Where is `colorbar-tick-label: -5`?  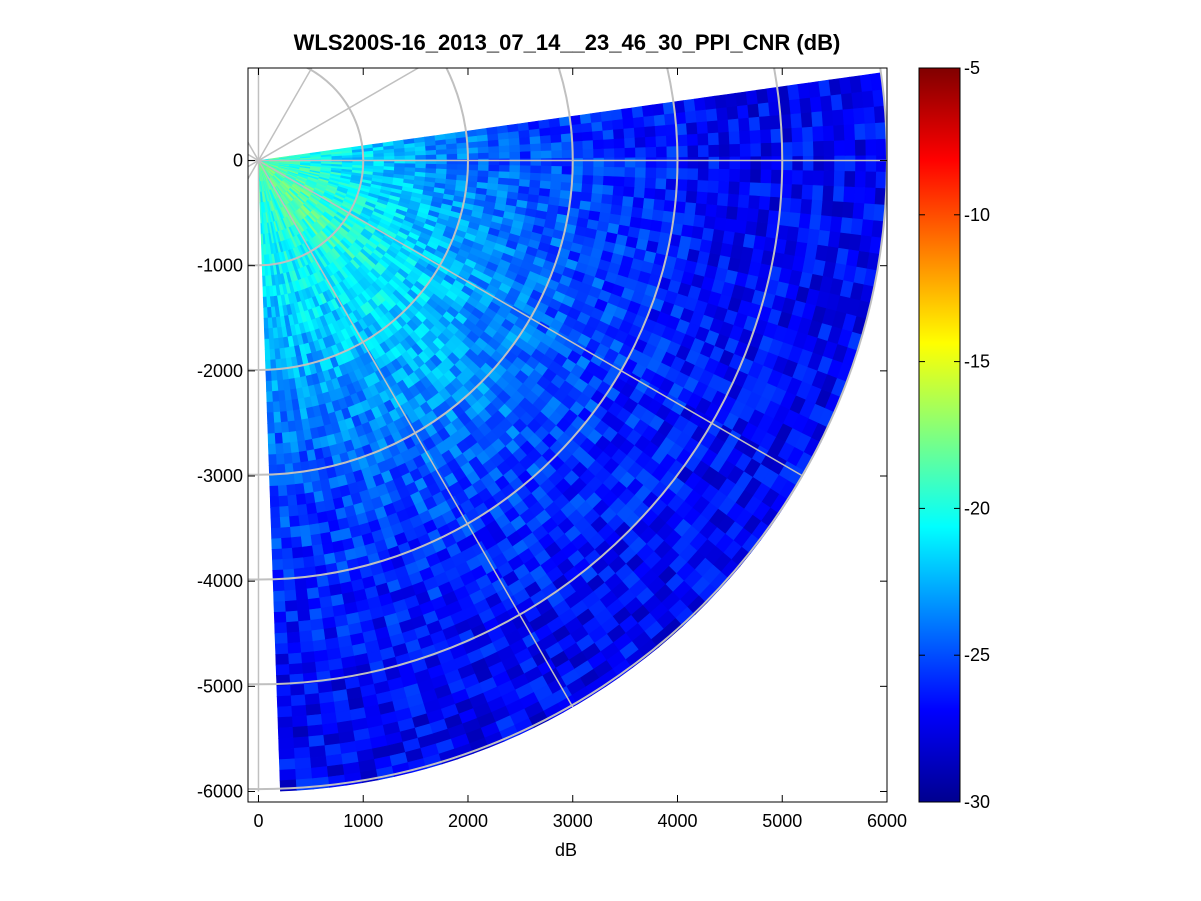 colorbar-tick-label: -5 is located at coordinates (972, 68).